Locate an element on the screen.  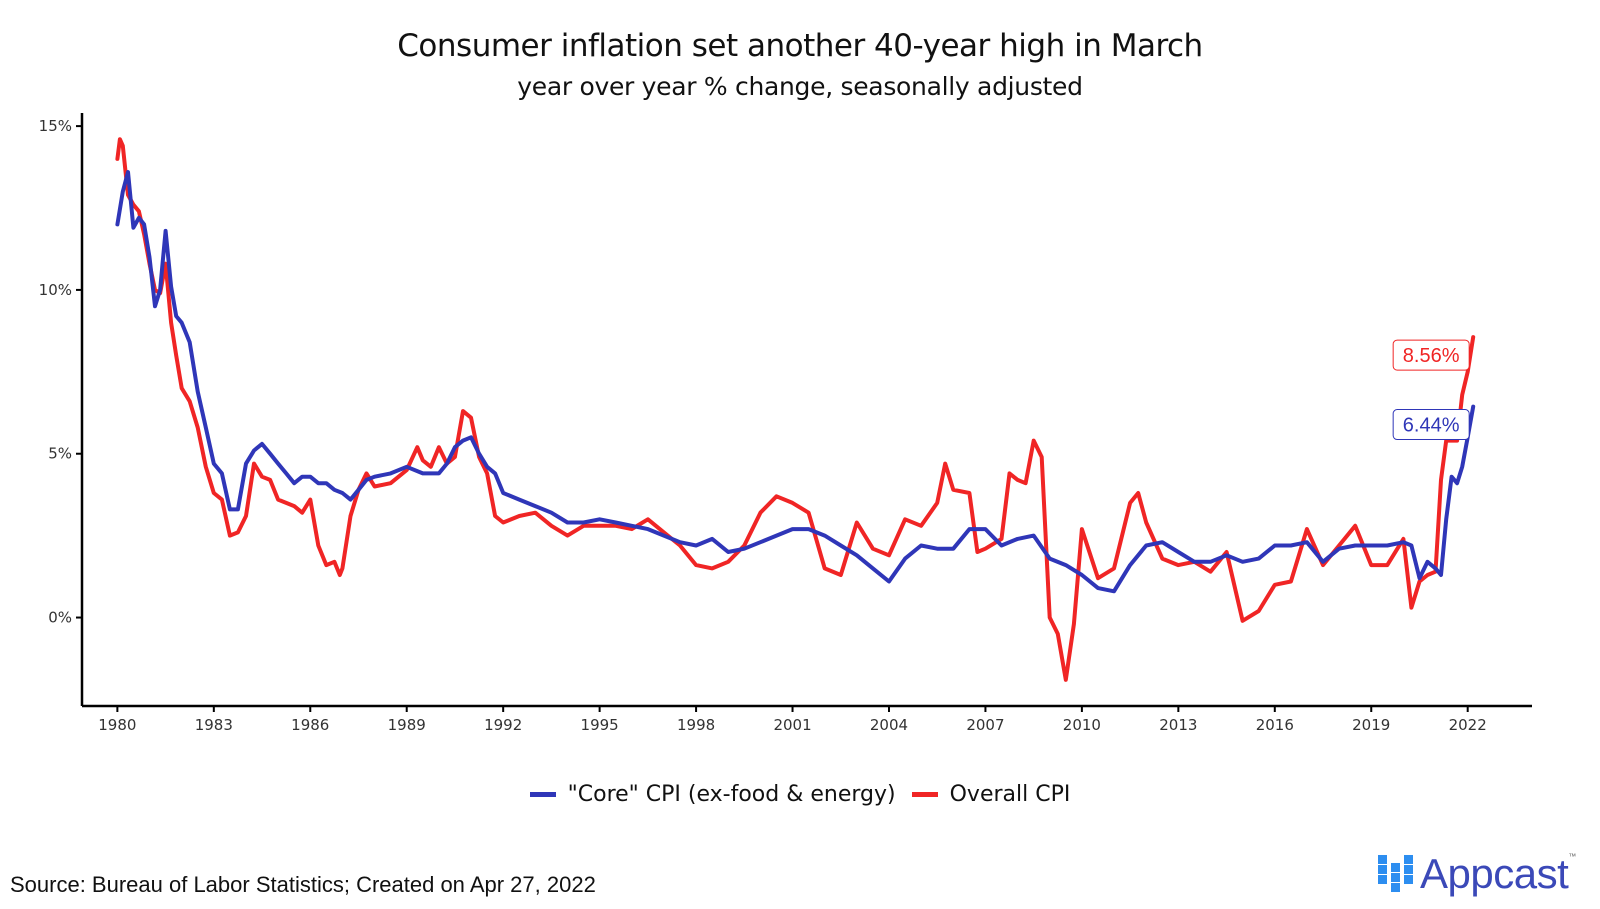
x-tick-label: 1998 is located at coordinates (696, 725).